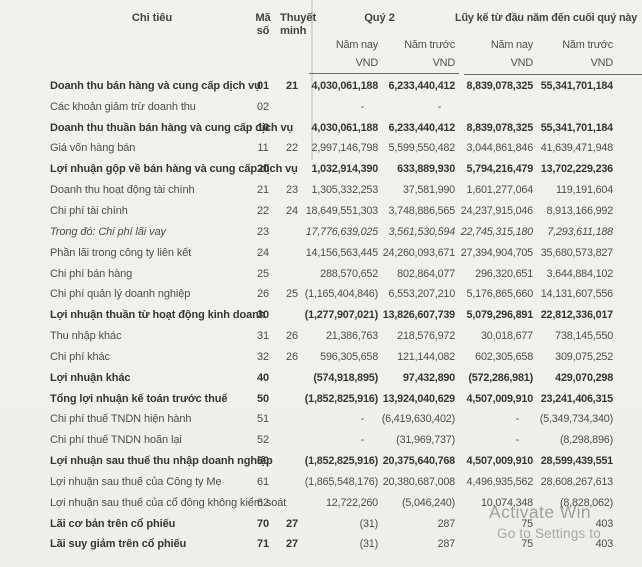 This screenshot has width=642, height=567. Describe the element at coordinates (345, 148) in the screenshot. I see `row-q2-current-value: 2,997,146,798` at that location.